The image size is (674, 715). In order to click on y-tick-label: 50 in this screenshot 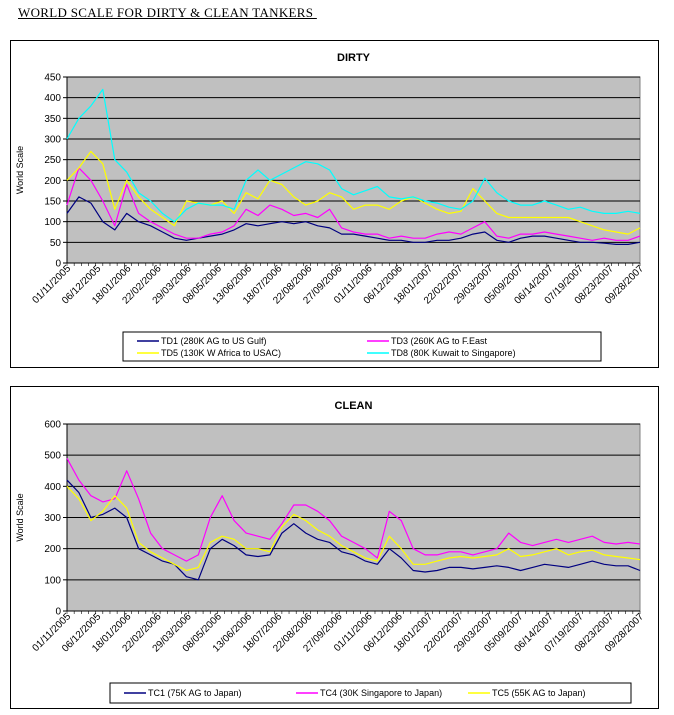, I will do `click(56, 243)`.